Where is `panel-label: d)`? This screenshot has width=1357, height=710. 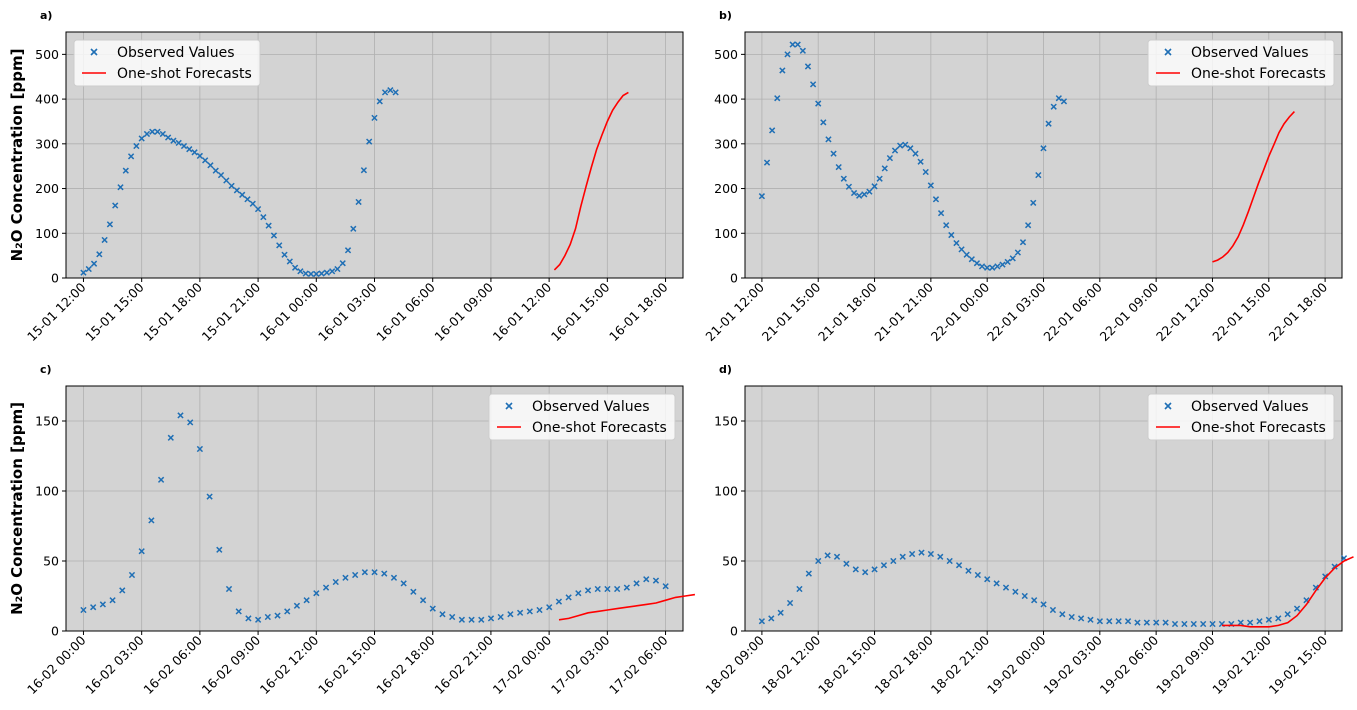
panel-label: d) is located at coordinates (725, 369).